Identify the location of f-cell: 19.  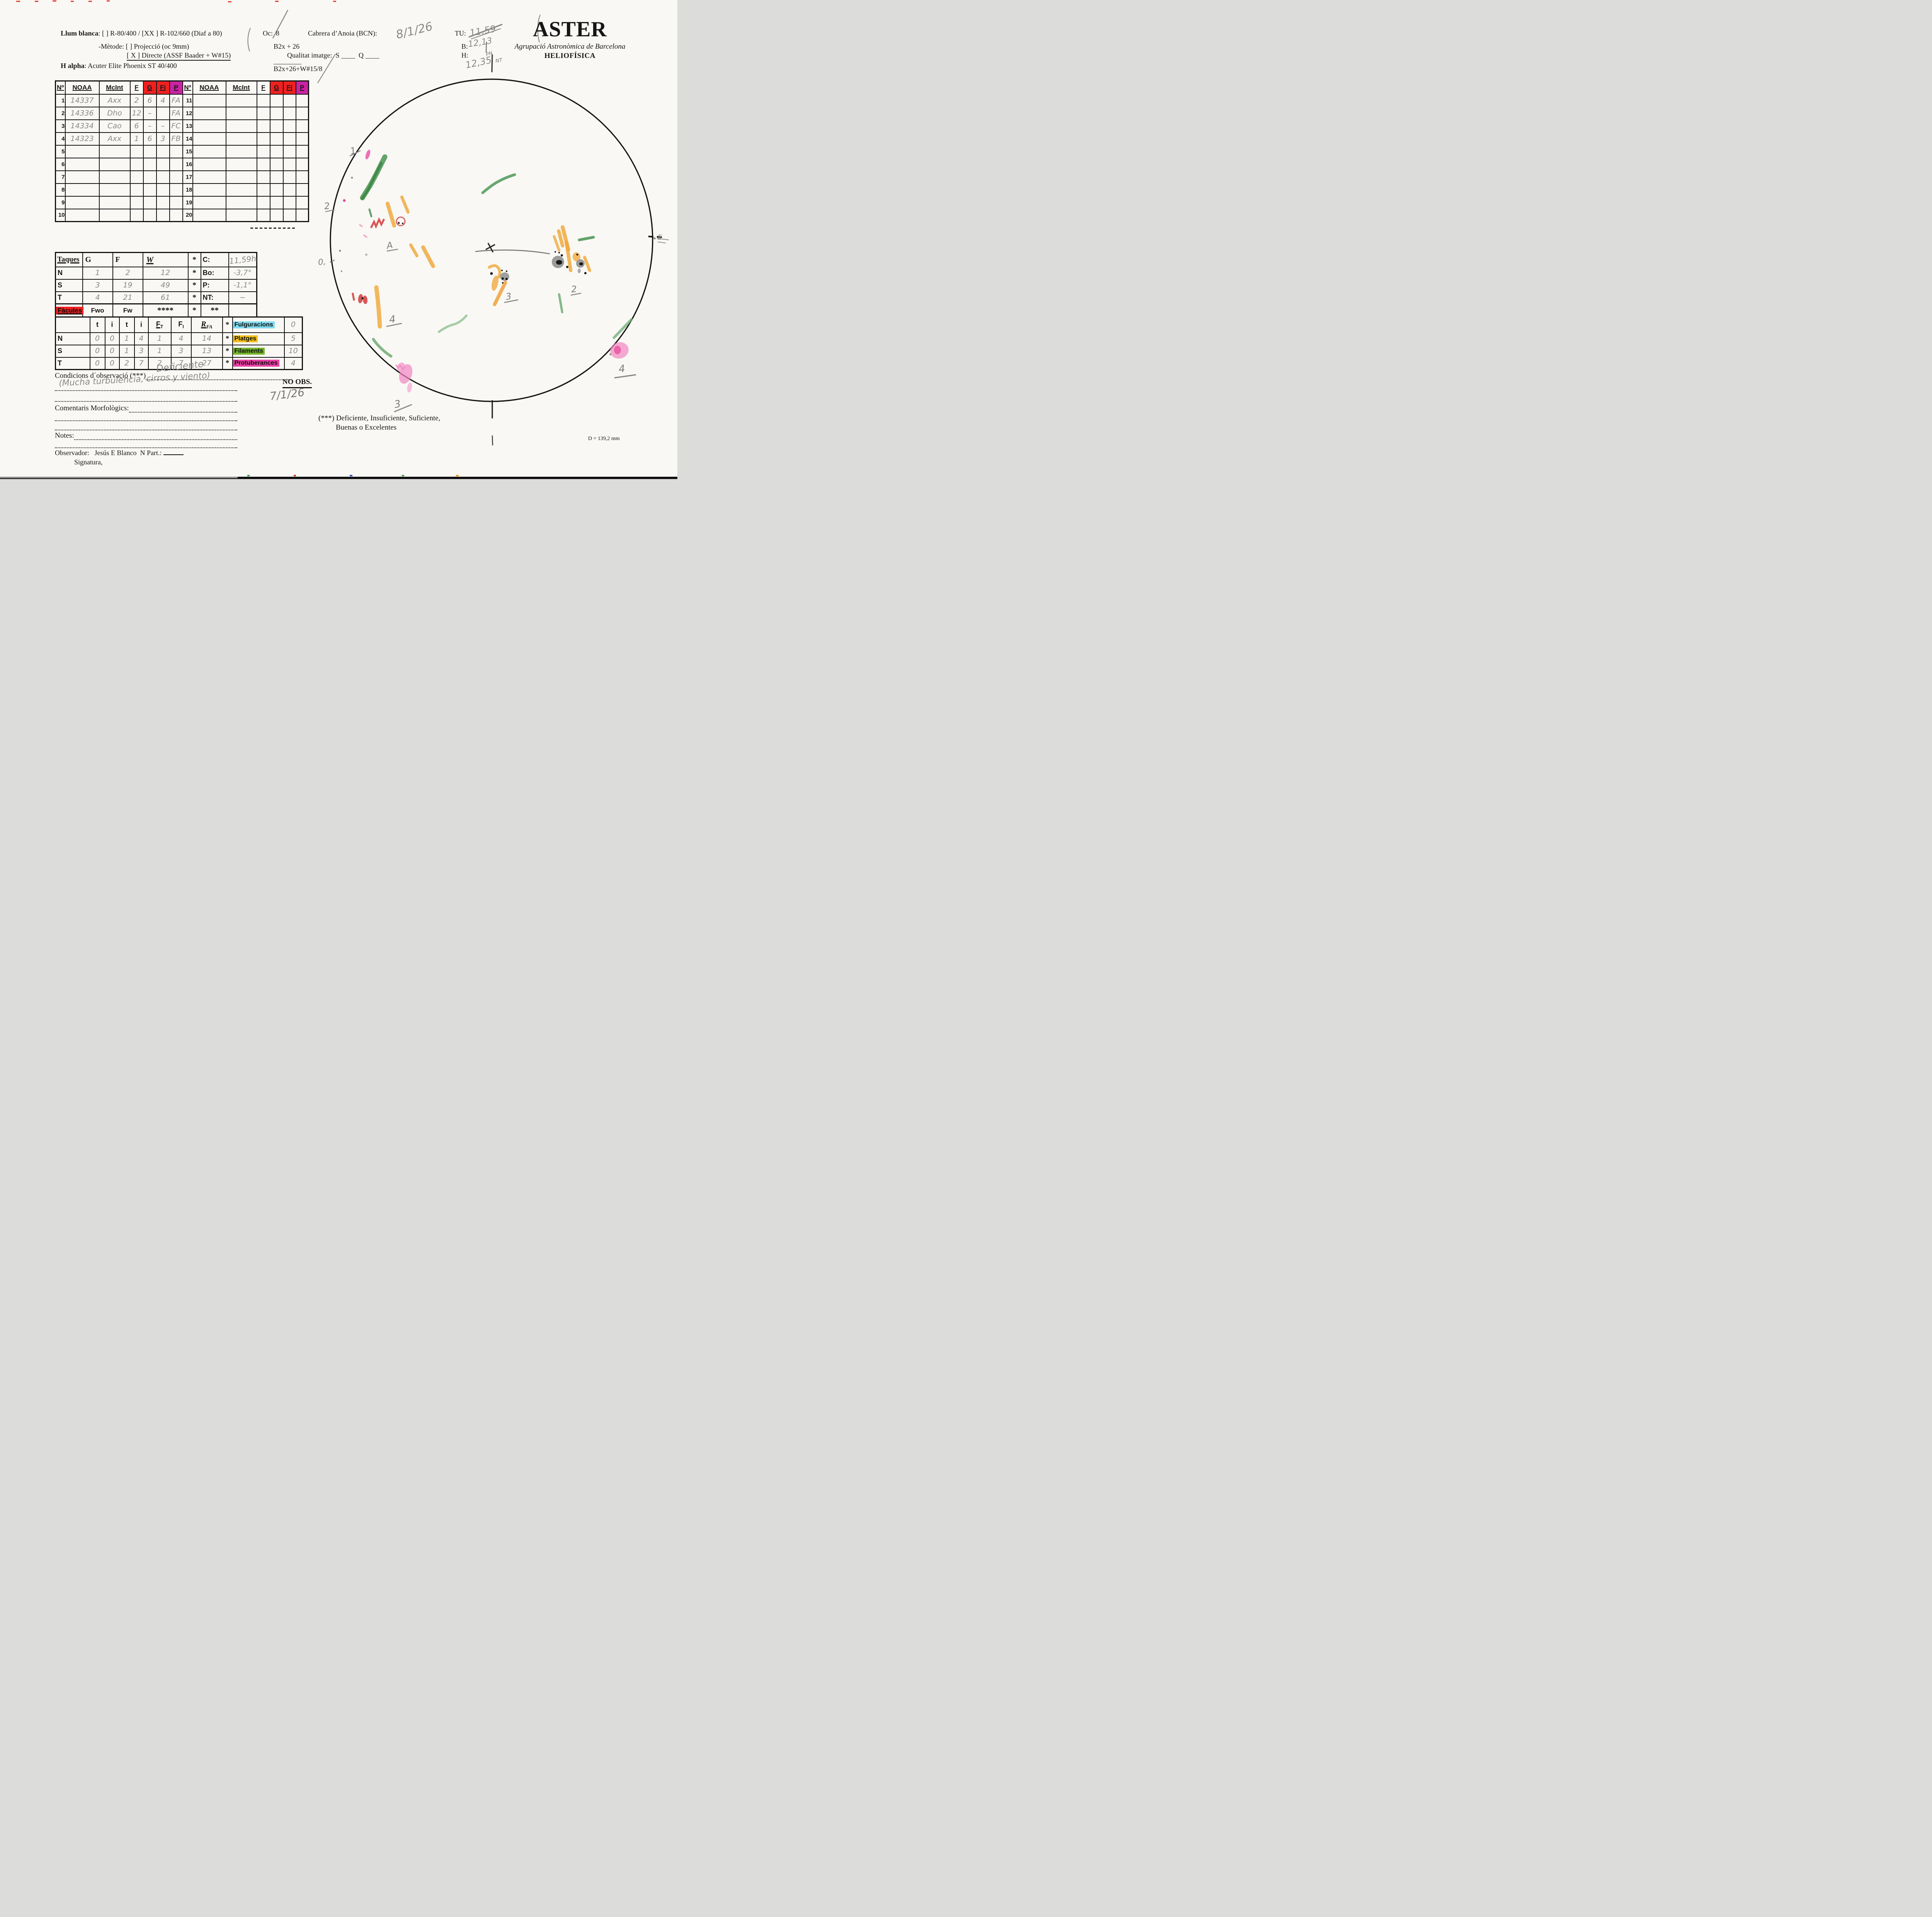
(128, 286).